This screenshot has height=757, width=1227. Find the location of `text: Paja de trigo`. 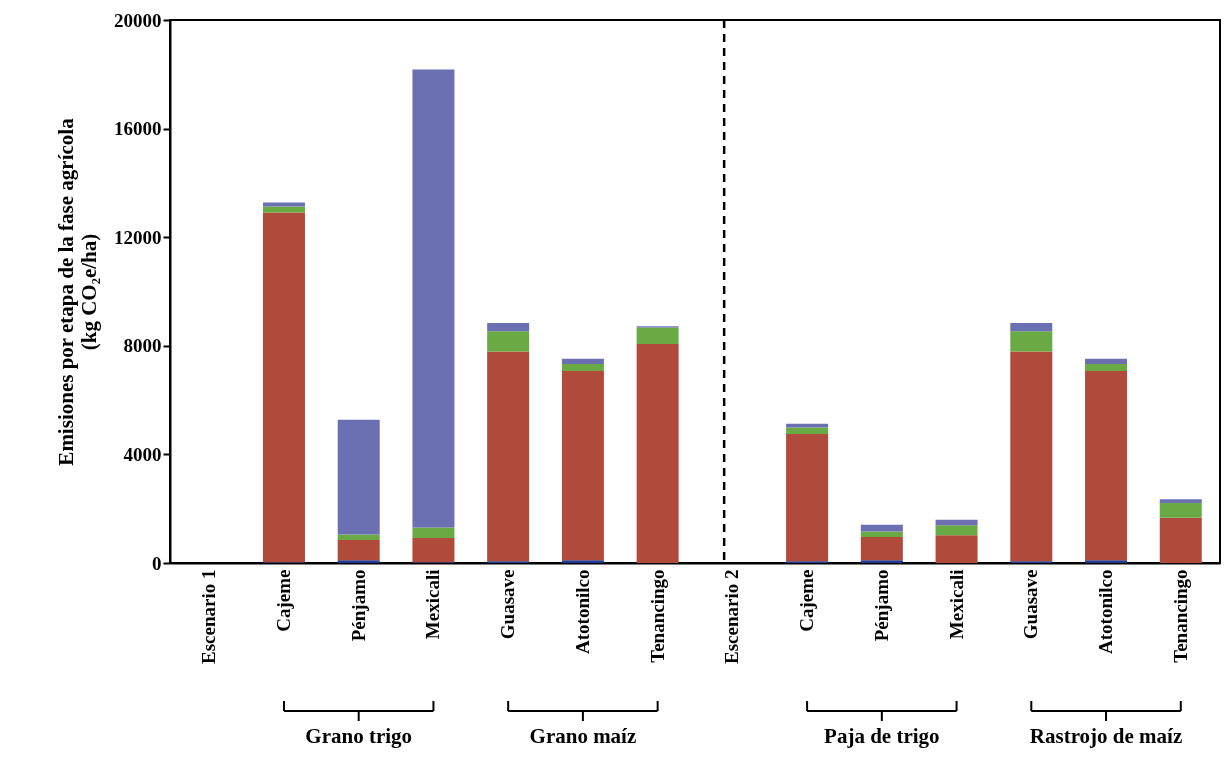

text: Paja de trigo is located at coordinates (882, 736).